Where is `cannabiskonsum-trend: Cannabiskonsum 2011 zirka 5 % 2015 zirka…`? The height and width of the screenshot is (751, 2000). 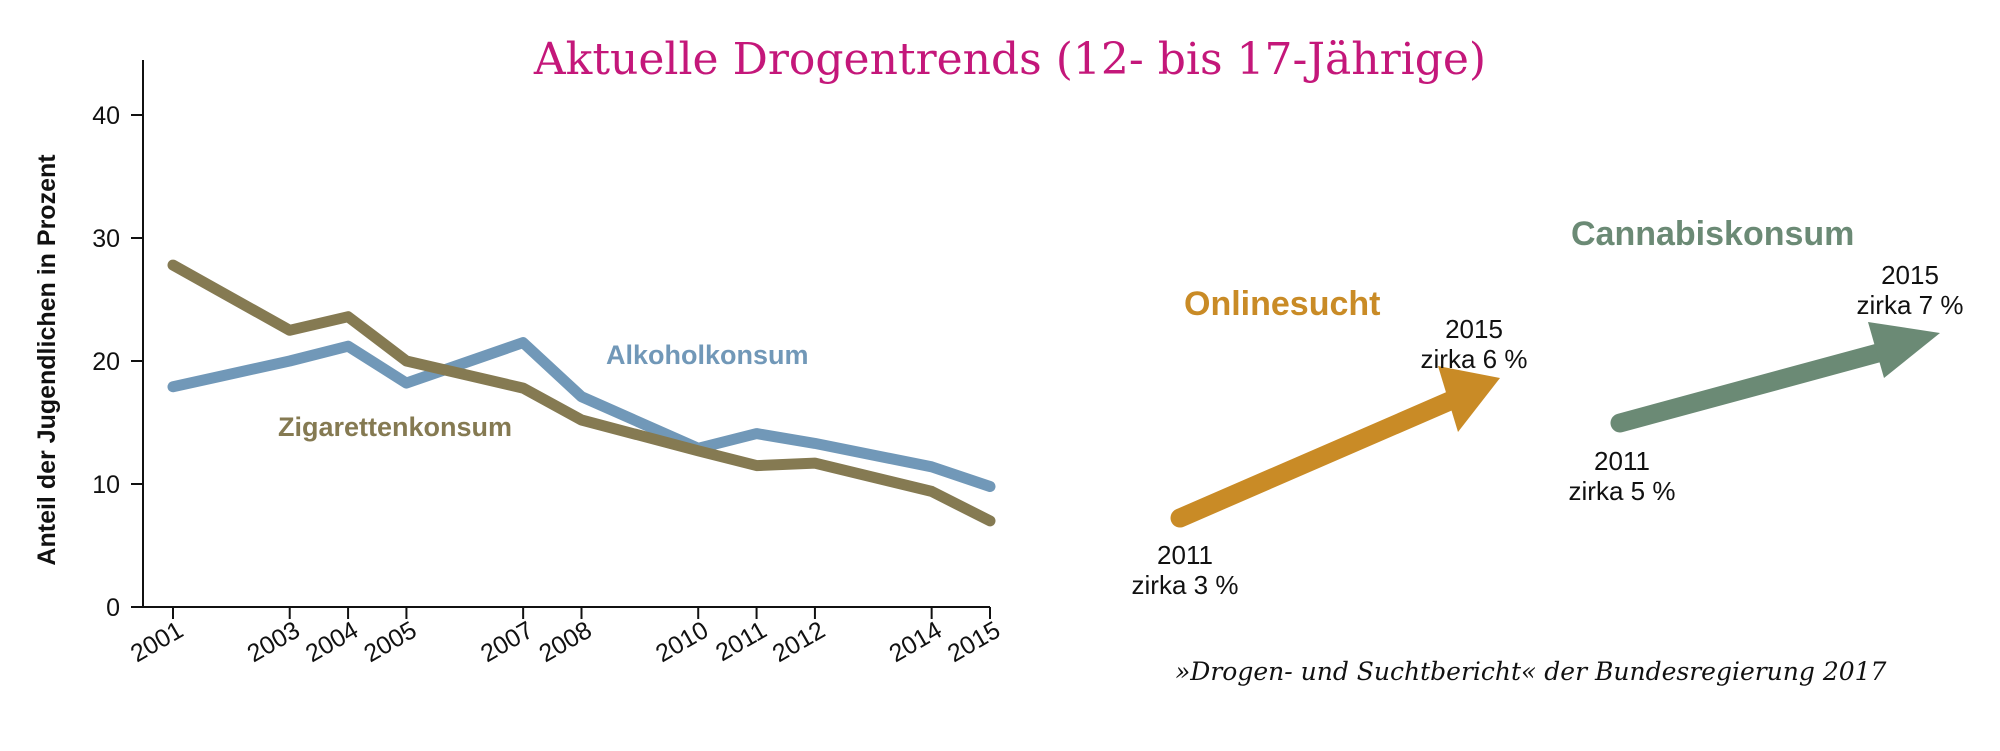 cannabiskonsum-trend: Cannabiskonsum 2011 zirka 5 % 2015 zirka… is located at coordinates (1766, 360).